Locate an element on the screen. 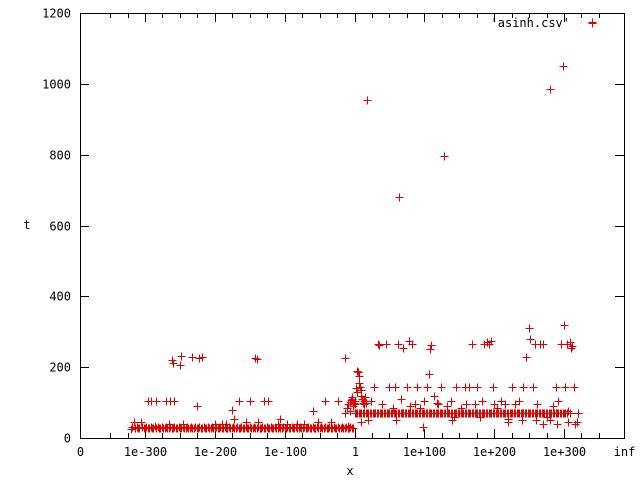 The image size is (640, 480). y-axis-label: t is located at coordinates (26, 225).